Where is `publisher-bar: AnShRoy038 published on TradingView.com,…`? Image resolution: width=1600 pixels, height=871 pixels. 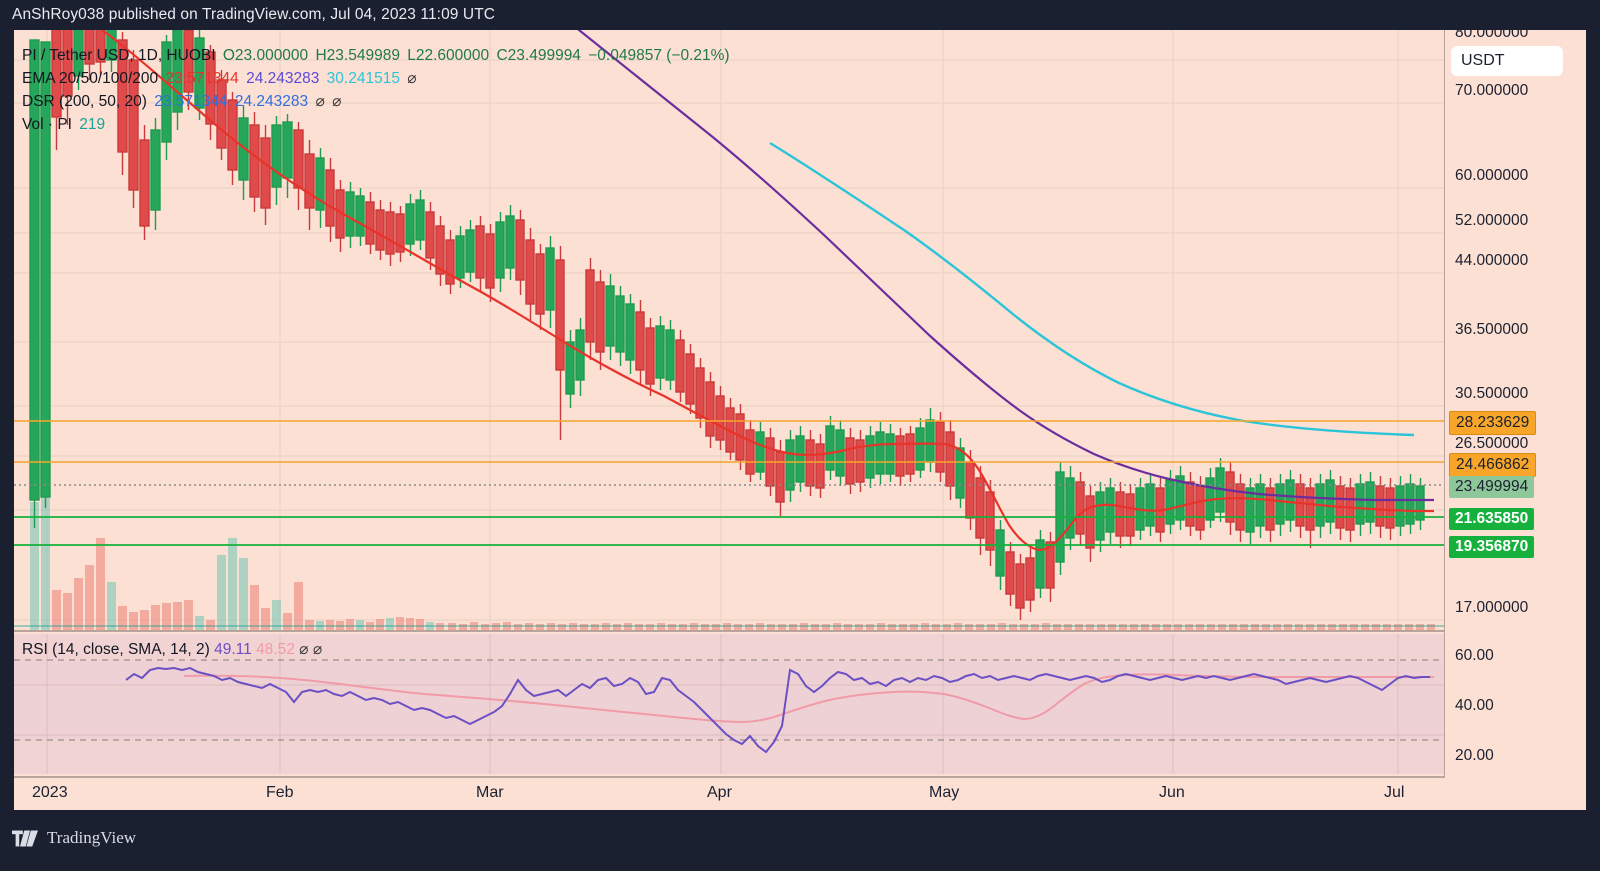 publisher-bar: AnShRoy038 published on TradingView.com,… is located at coordinates (800, 15).